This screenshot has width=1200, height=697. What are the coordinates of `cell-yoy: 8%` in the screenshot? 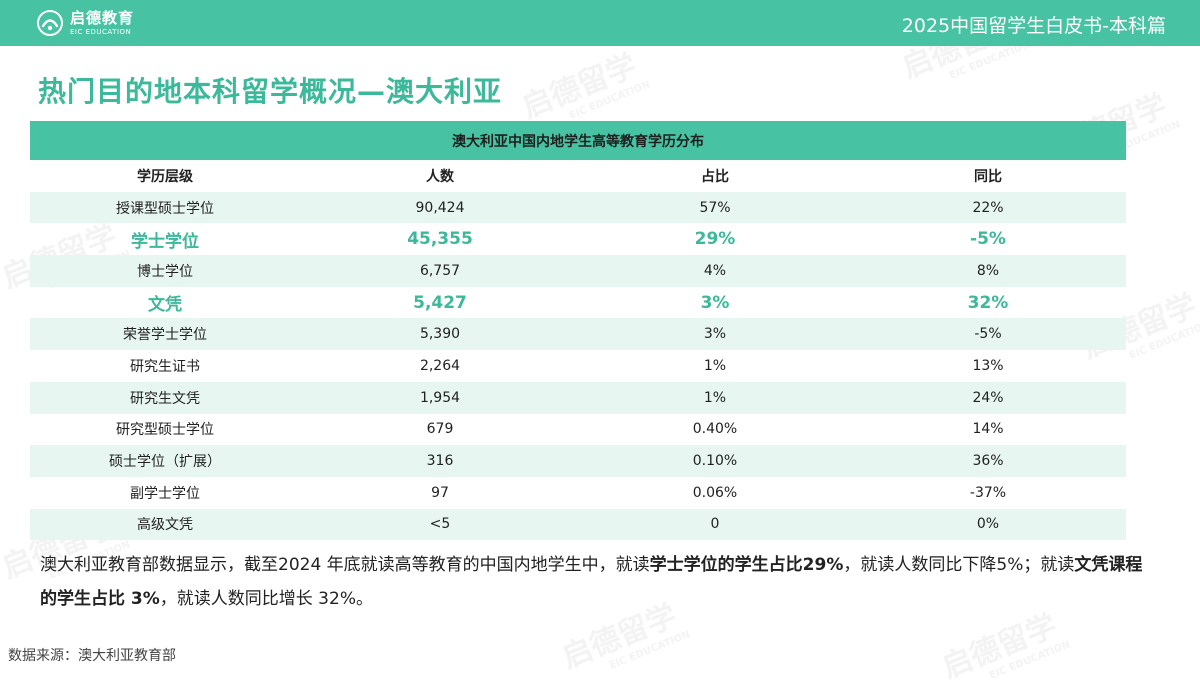 It's located at (988, 270).